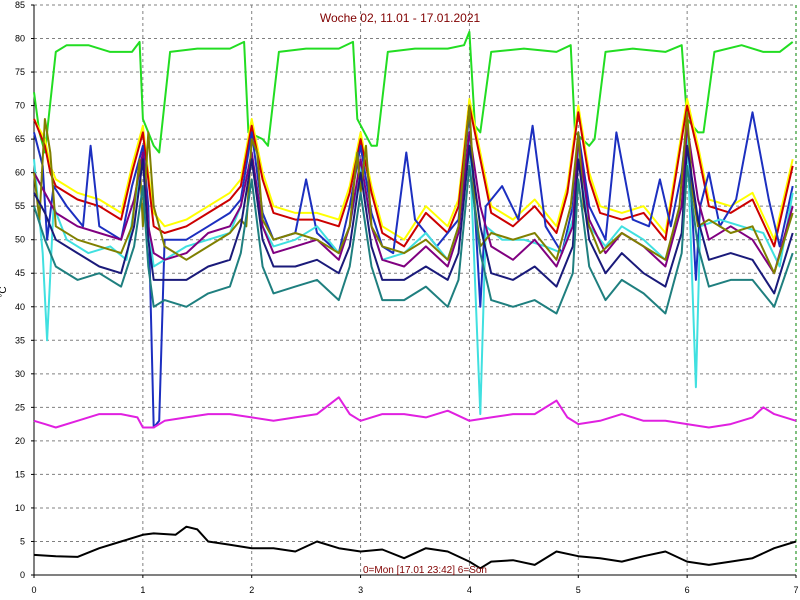  Describe the element at coordinates (469, 590) in the screenshot. I see `x-tick-label: 4` at that location.